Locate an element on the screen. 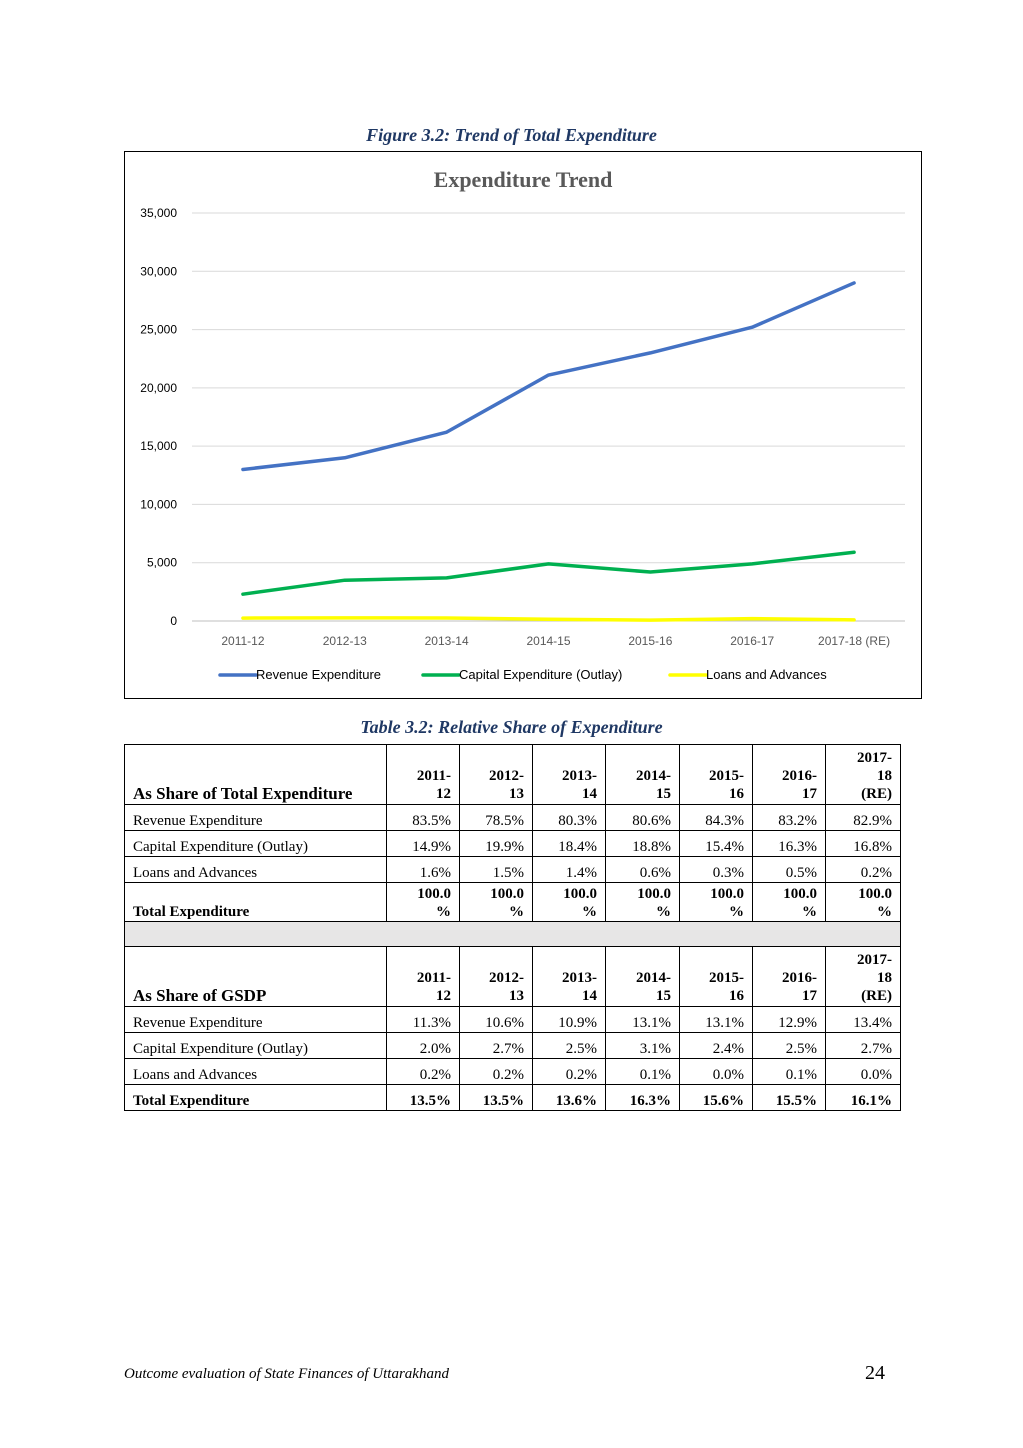 The width and height of the screenshot is (1023, 1448). x-tick-label: 2011-12 is located at coordinates (242, 641).